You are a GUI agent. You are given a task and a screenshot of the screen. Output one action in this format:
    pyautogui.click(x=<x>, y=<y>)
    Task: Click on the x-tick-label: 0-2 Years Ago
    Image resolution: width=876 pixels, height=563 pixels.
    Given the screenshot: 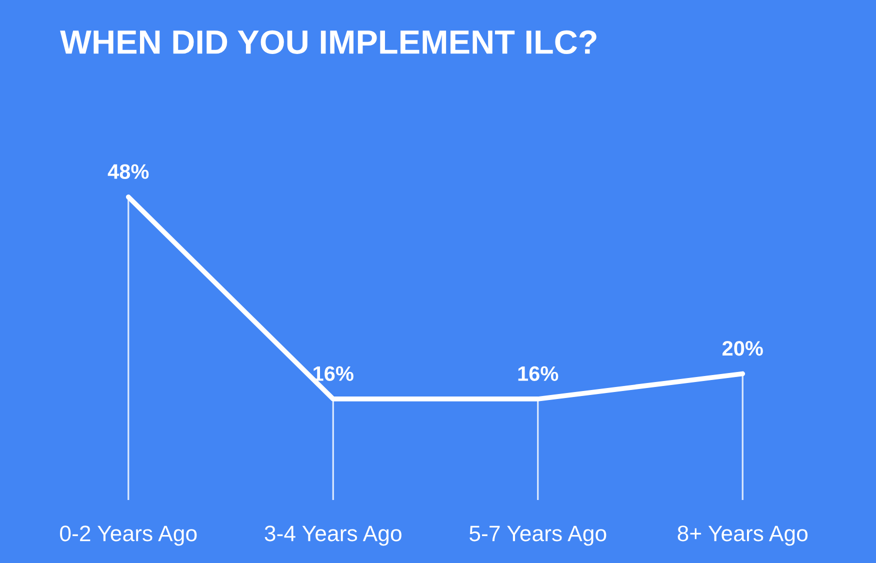 What is the action you would take?
    pyautogui.click(x=128, y=536)
    